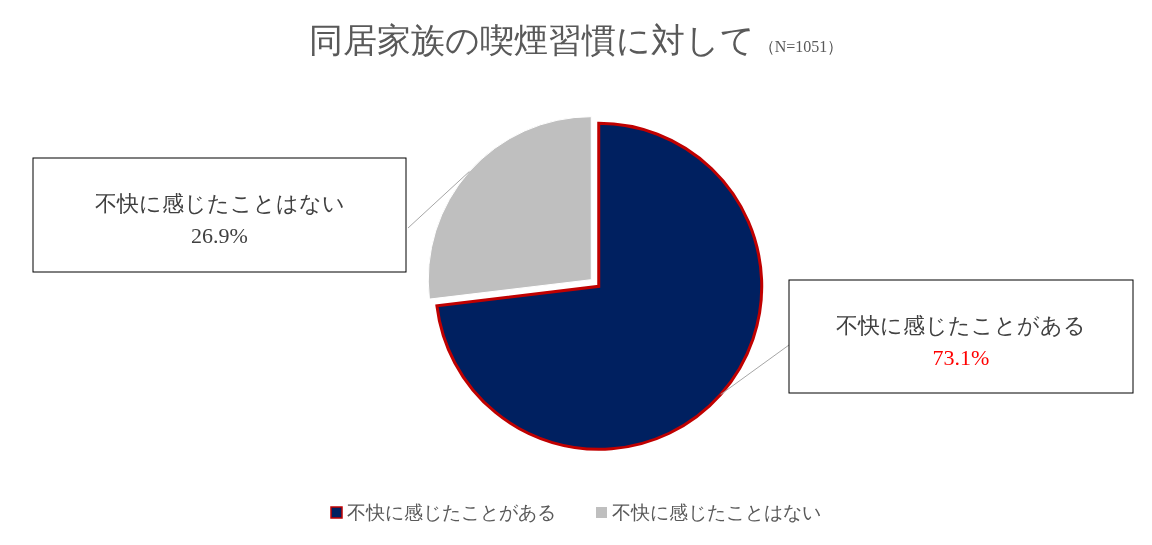 The image size is (1152, 545). I want to click on chart-title: 同居家族の喫煙習慣に対して, so click(531, 40).